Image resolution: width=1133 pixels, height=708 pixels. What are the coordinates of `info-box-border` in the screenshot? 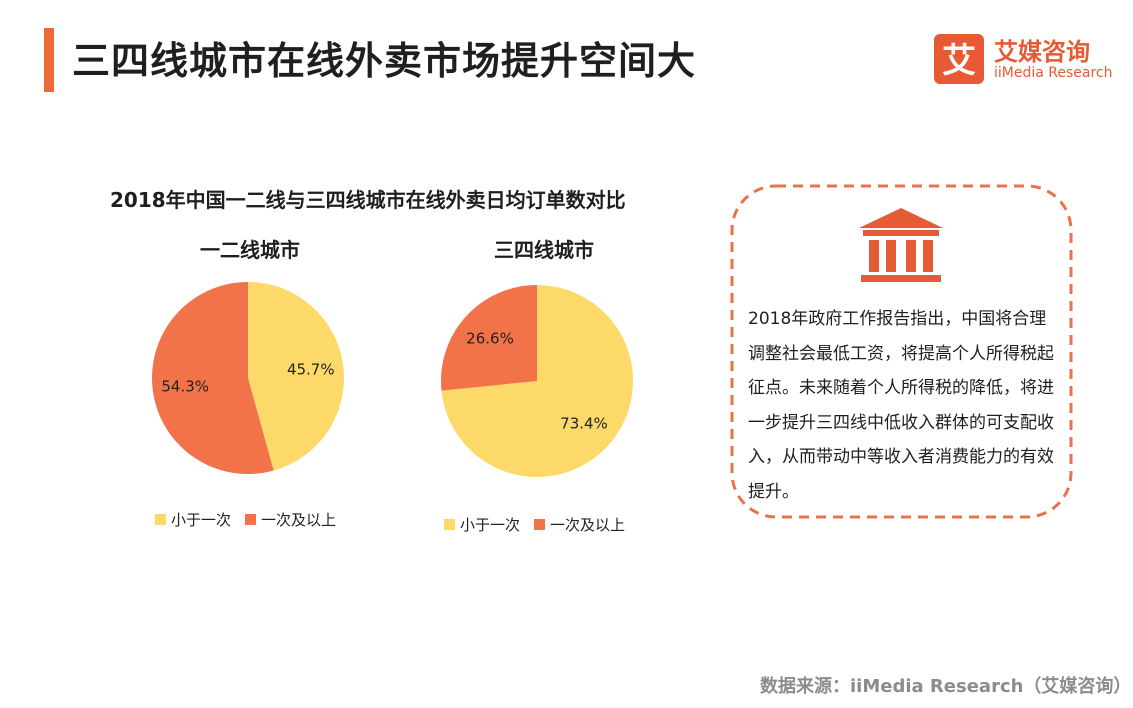 It's located at (901, 351).